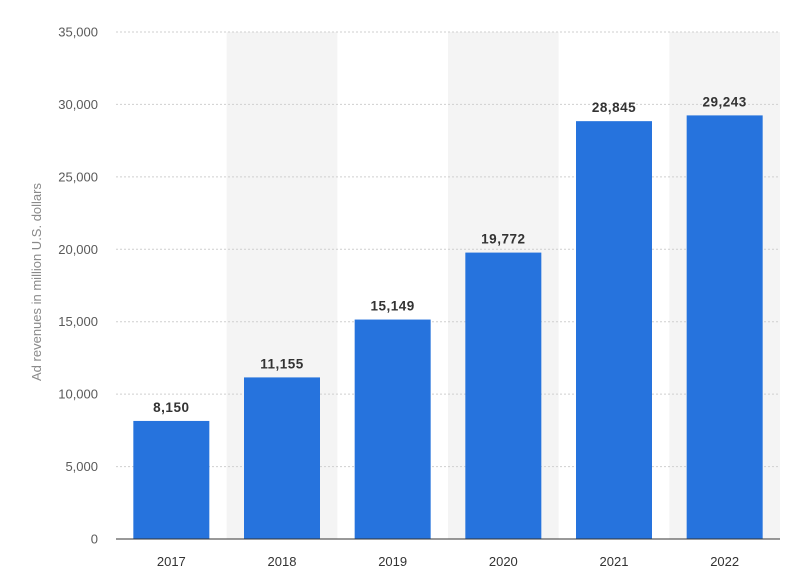 This screenshot has width=800, height=587. What do you see at coordinates (614, 107) in the screenshot?
I see `data-label: 28,845` at bounding box center [614, 107].